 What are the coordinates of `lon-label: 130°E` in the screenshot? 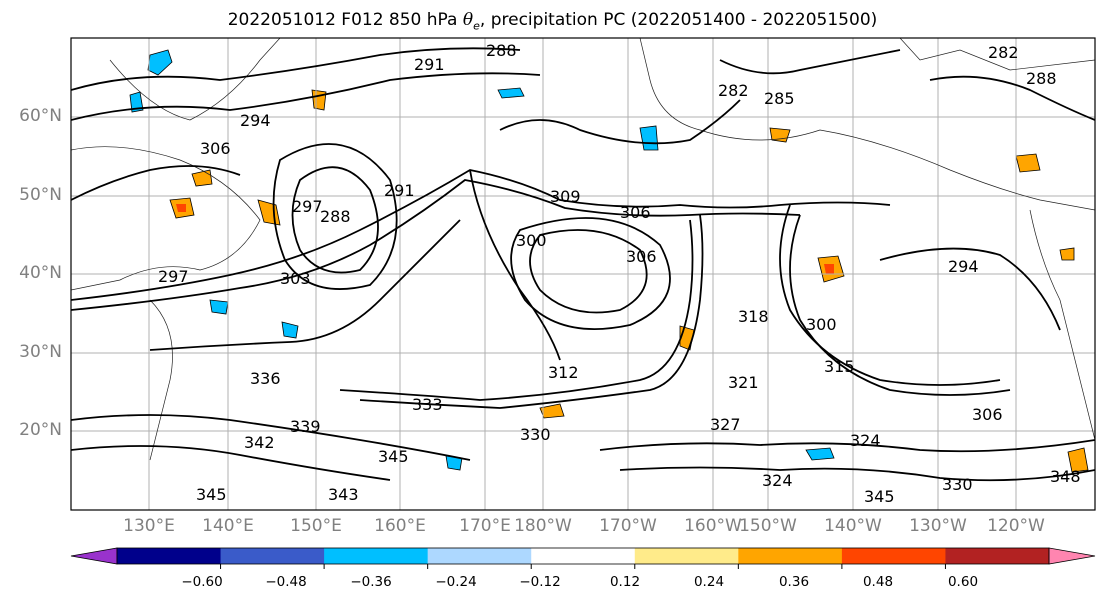 It's located at (149, 526).